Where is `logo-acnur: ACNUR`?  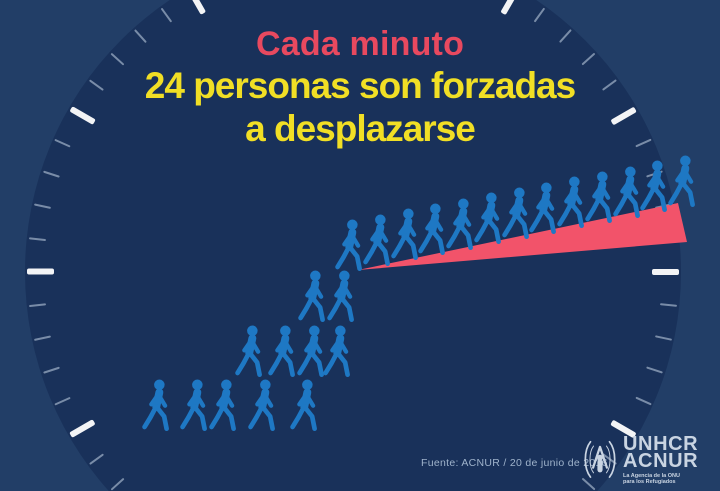
logo-acnur: ACNUR is located at coordinates (661, 461).